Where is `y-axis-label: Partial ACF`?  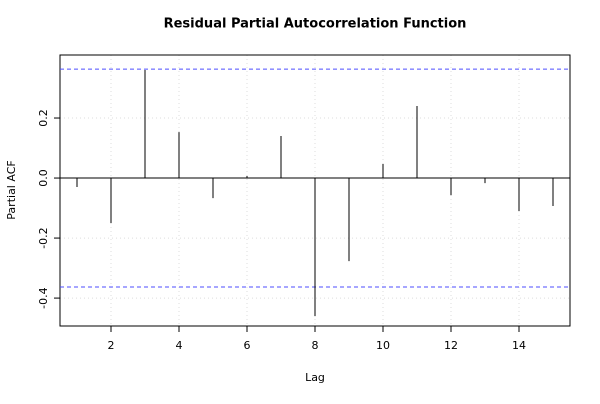
y-axis-label: Partial ACF is located at coordinates (11, 189).